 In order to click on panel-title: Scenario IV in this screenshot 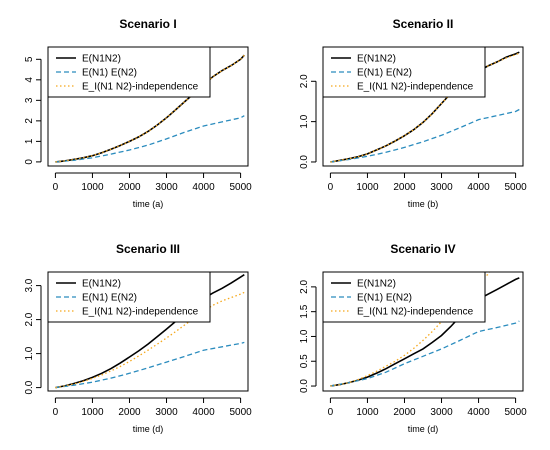, I will do `click(422, 249)`.